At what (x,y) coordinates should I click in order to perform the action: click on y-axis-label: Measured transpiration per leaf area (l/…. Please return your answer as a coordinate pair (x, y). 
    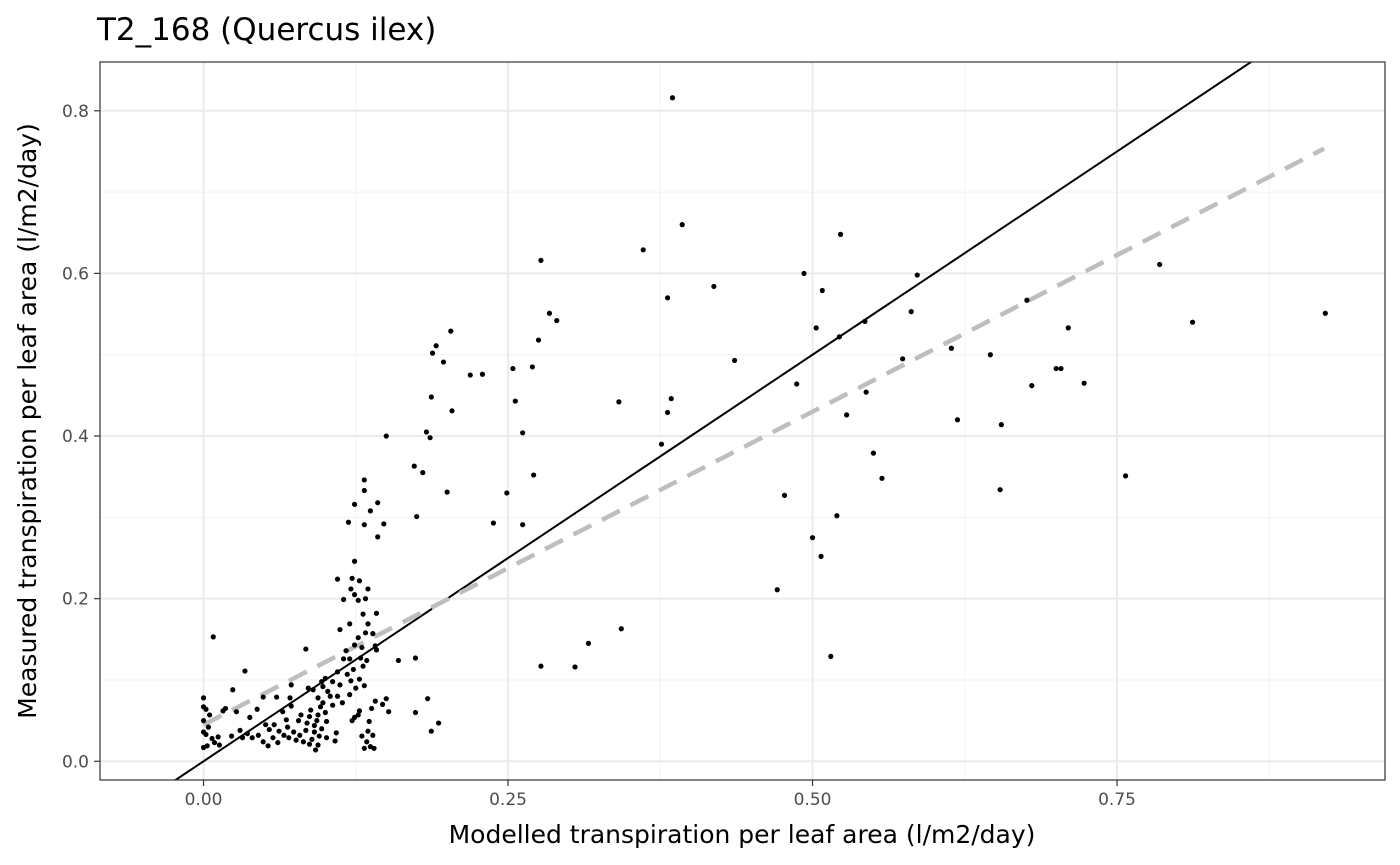
    Looking at the image, I should click on (27, 421).